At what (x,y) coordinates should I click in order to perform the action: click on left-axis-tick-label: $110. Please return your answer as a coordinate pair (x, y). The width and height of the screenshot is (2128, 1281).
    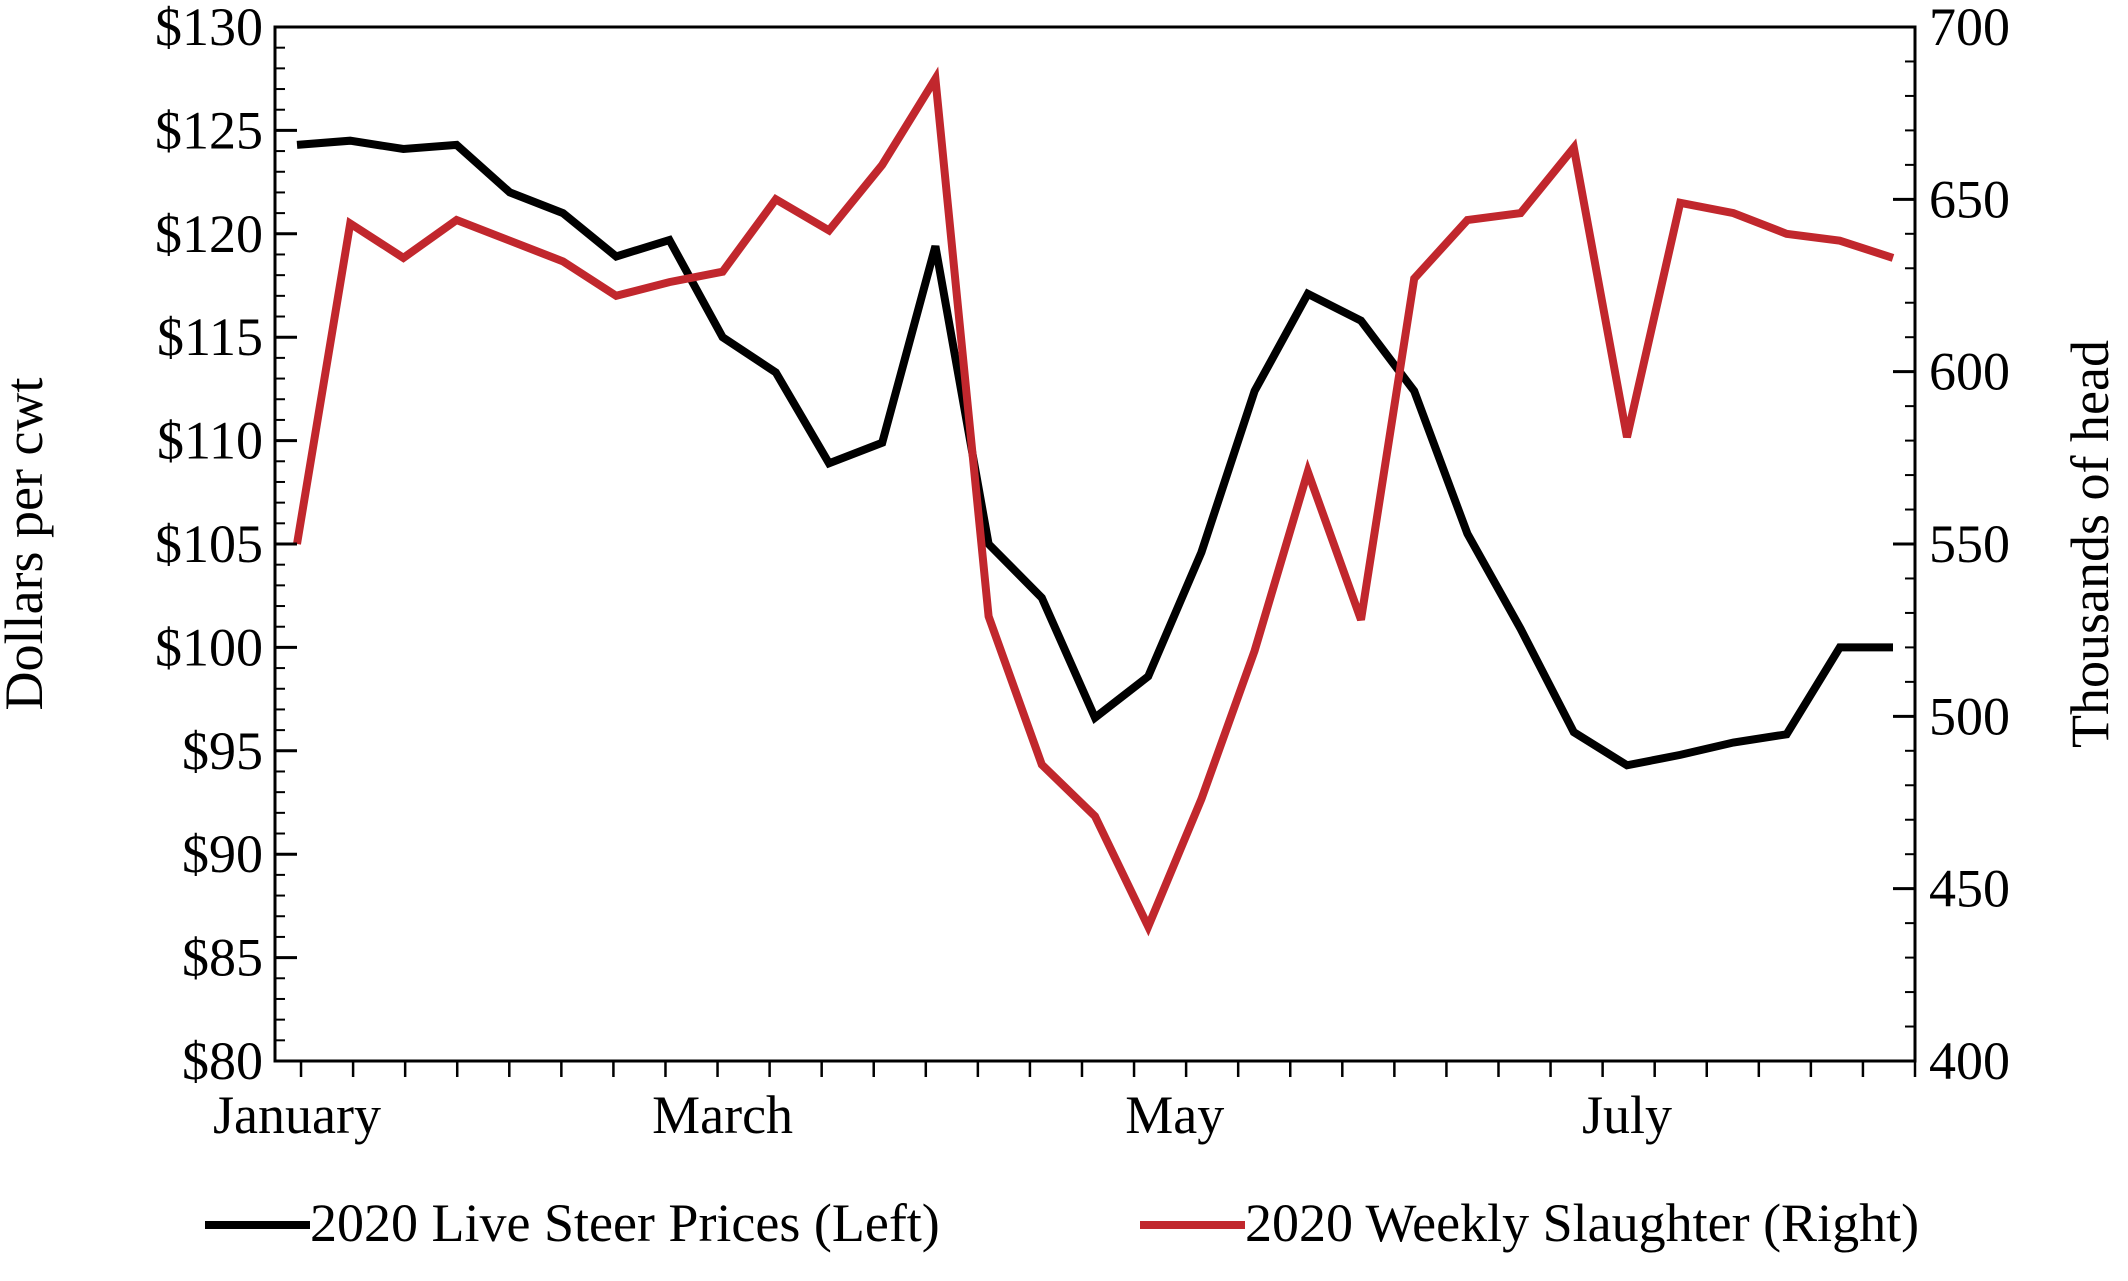
    Looking at the image, I should click on (210, 441).